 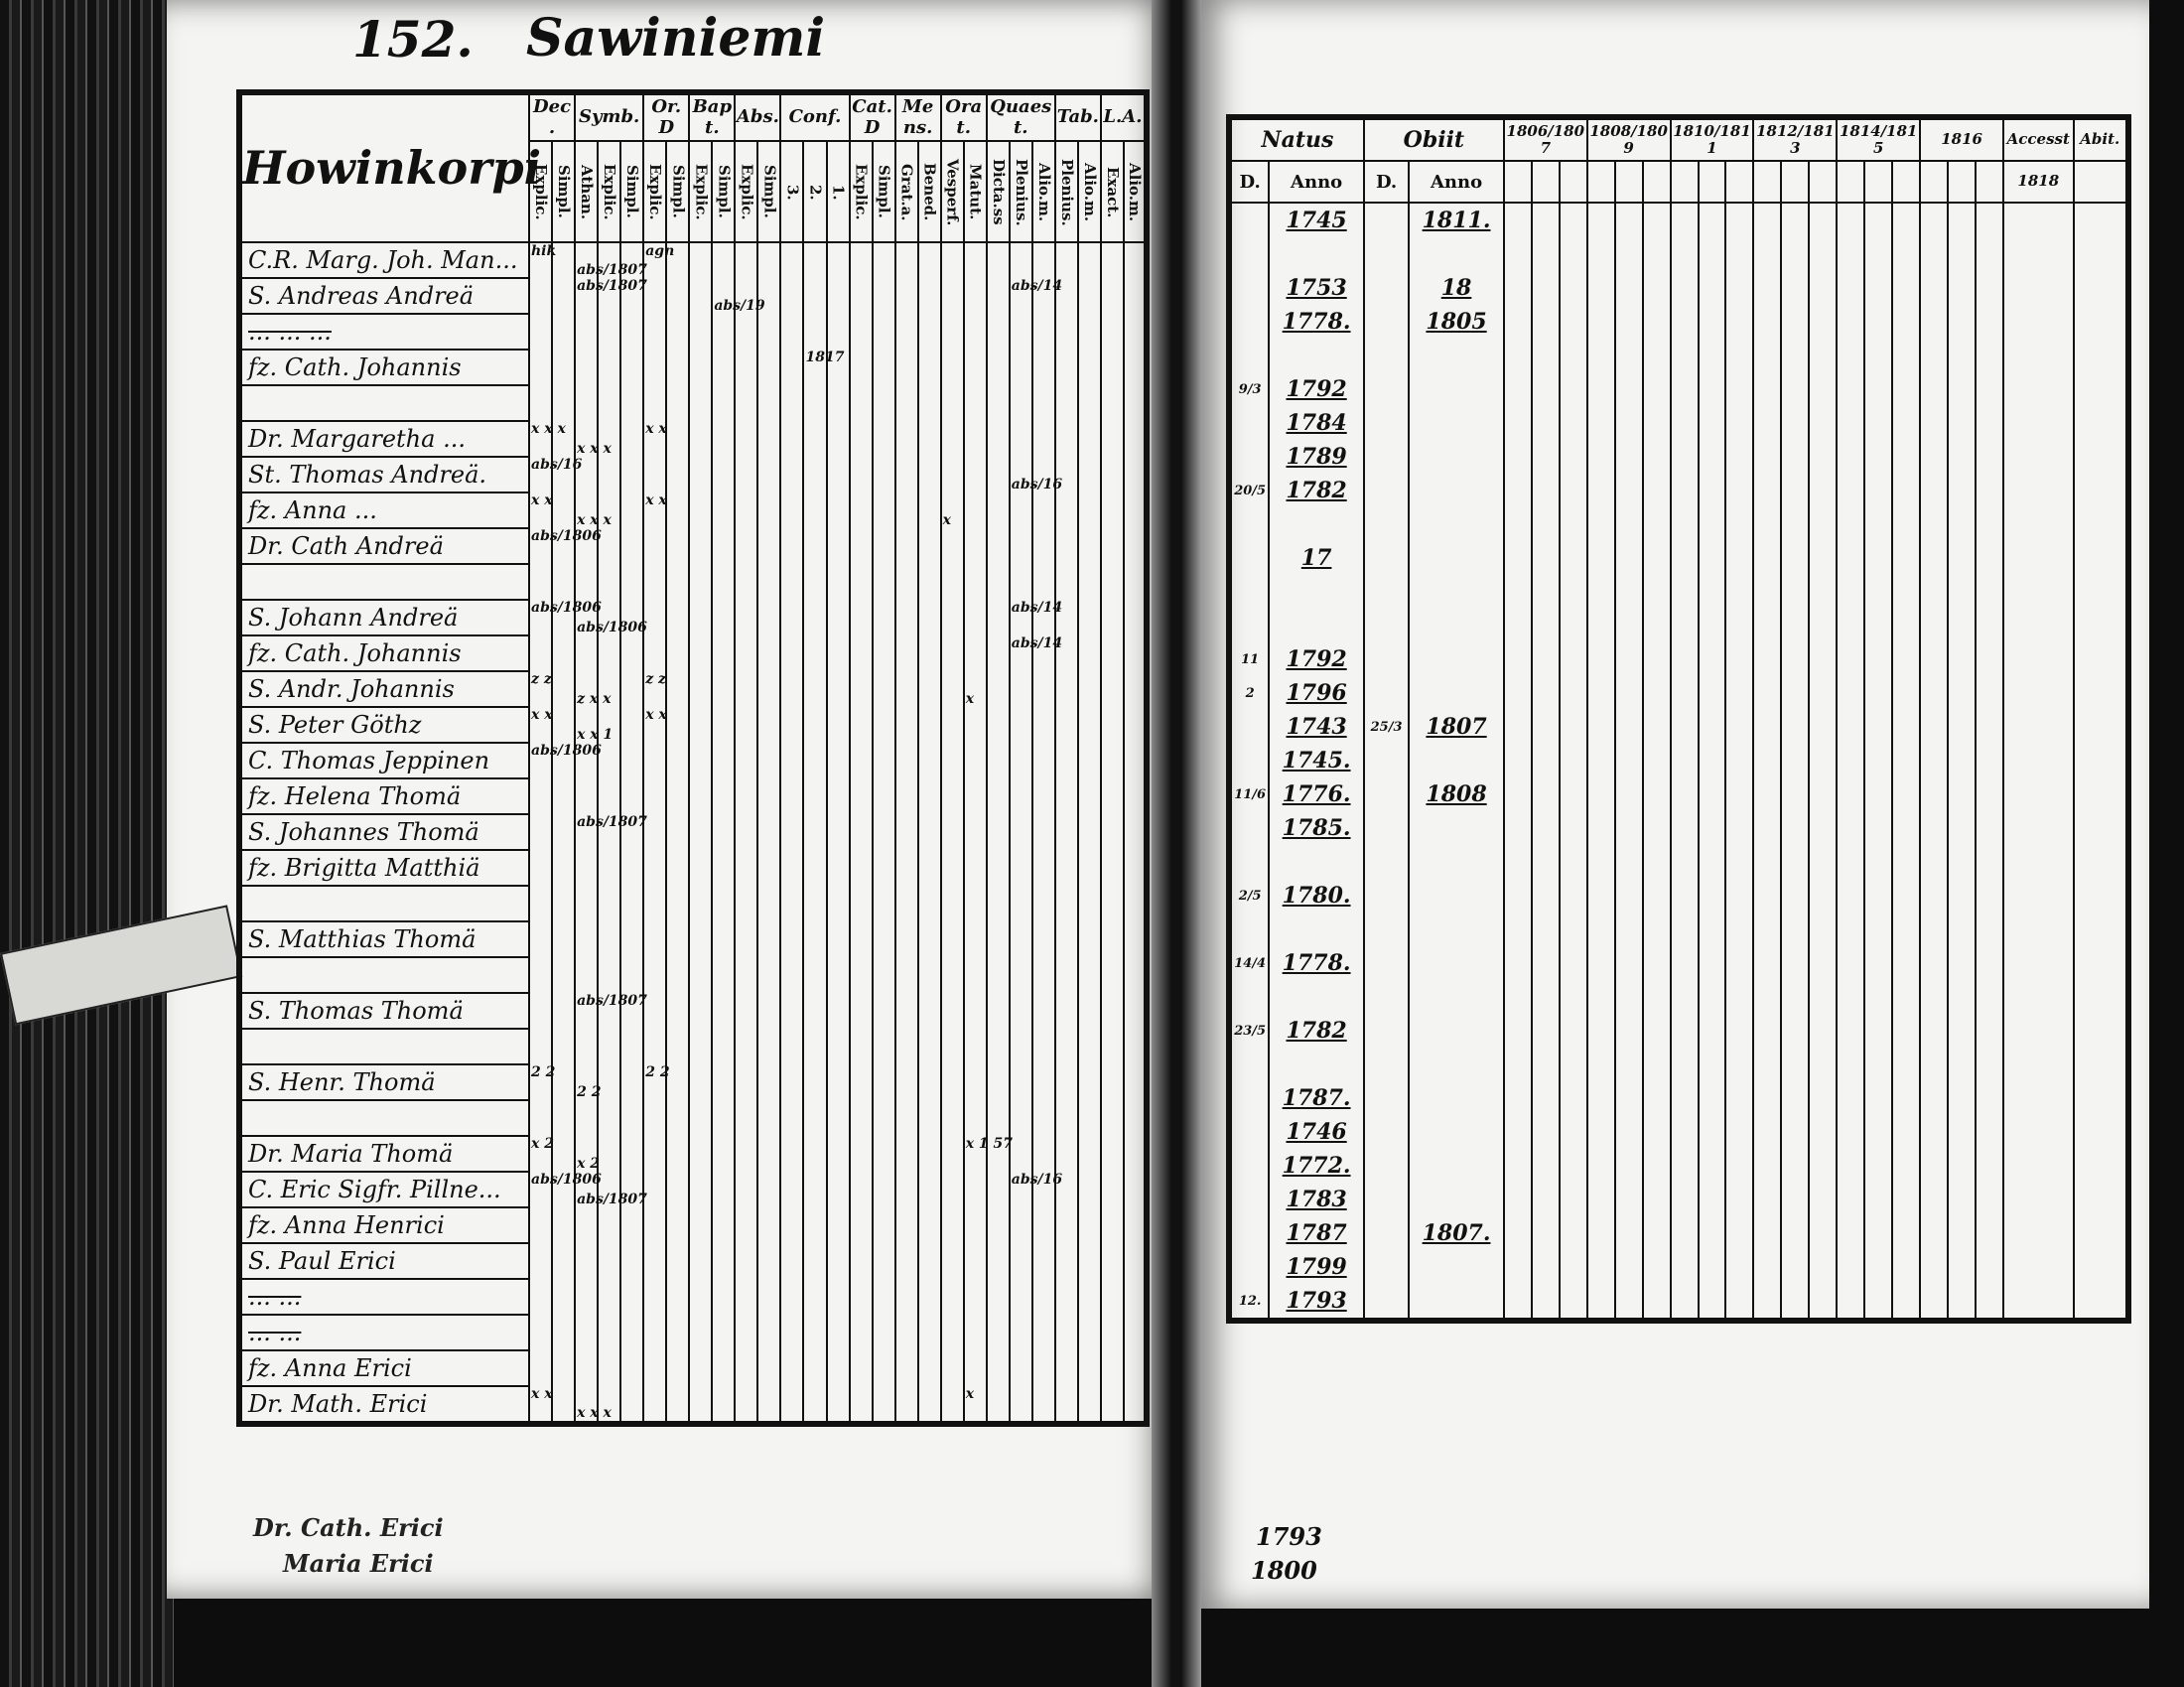 I want to click on person-name: fz. Brigitta Matthiä, so click(x=384, y=869).